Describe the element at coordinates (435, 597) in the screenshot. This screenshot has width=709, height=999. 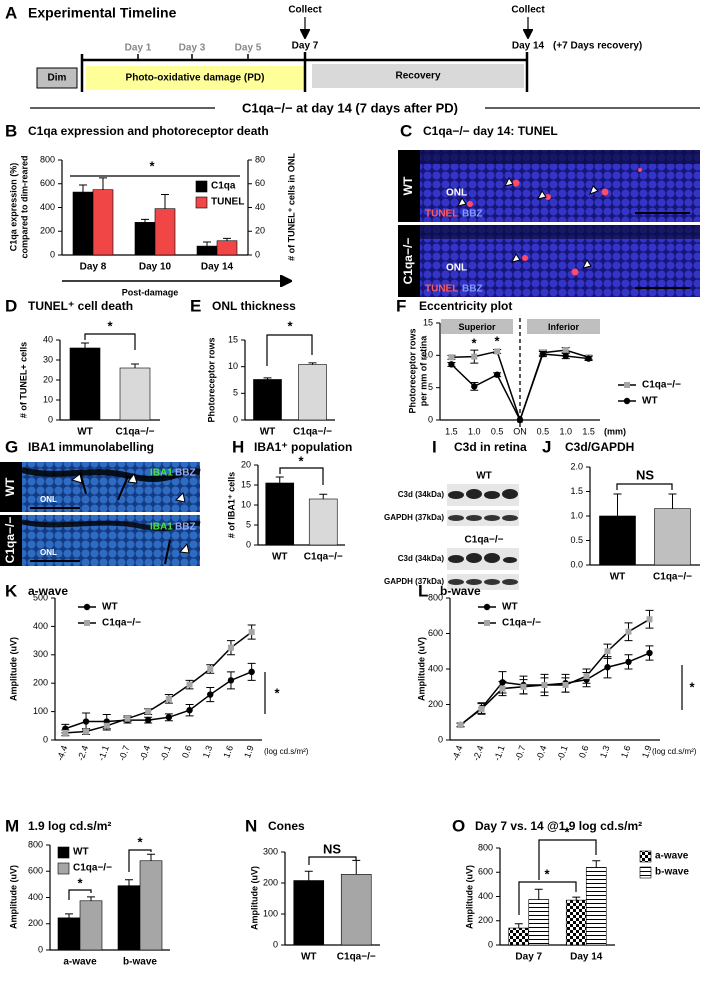
I see `y-tick-label: 800` at that location.